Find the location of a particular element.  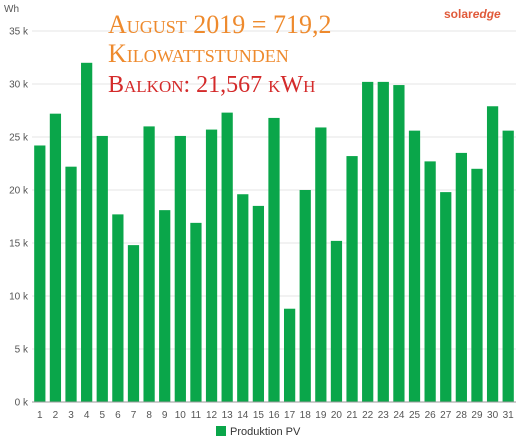

solaredge-logo: solaredge is located at coordinates (472, 14).